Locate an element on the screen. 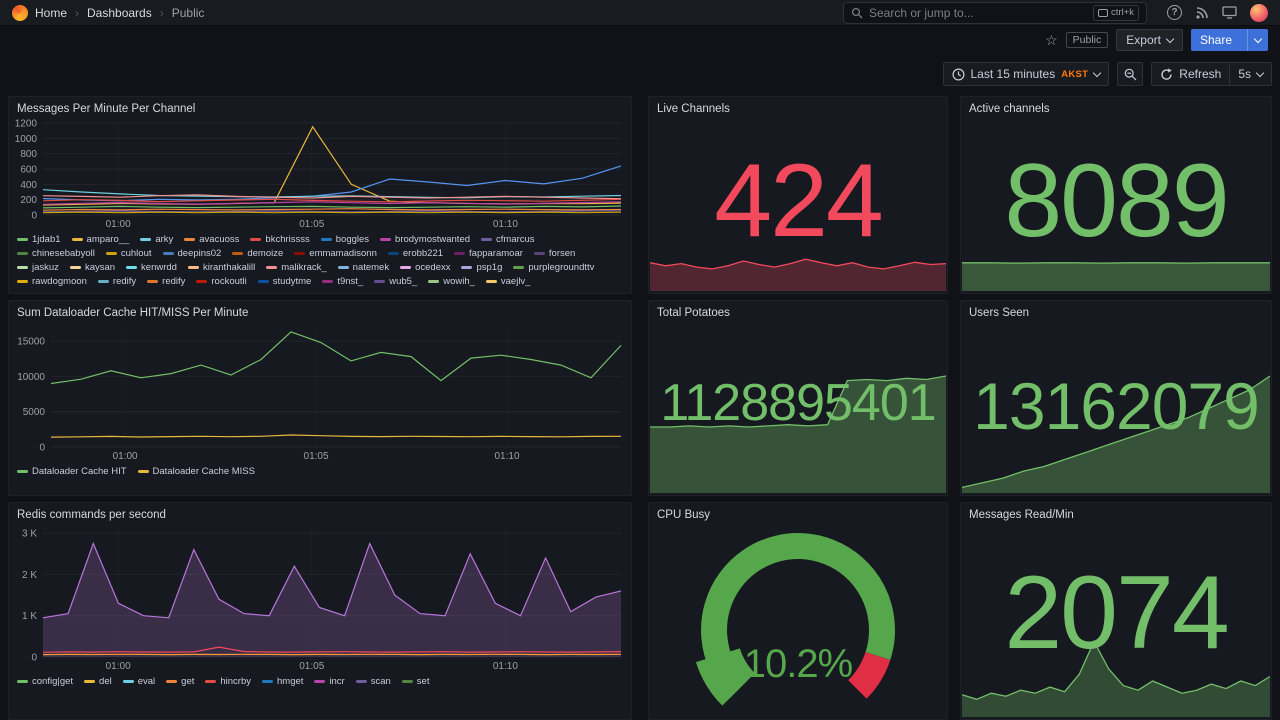  legend-item: config|get is located at coordinates (45, 681).